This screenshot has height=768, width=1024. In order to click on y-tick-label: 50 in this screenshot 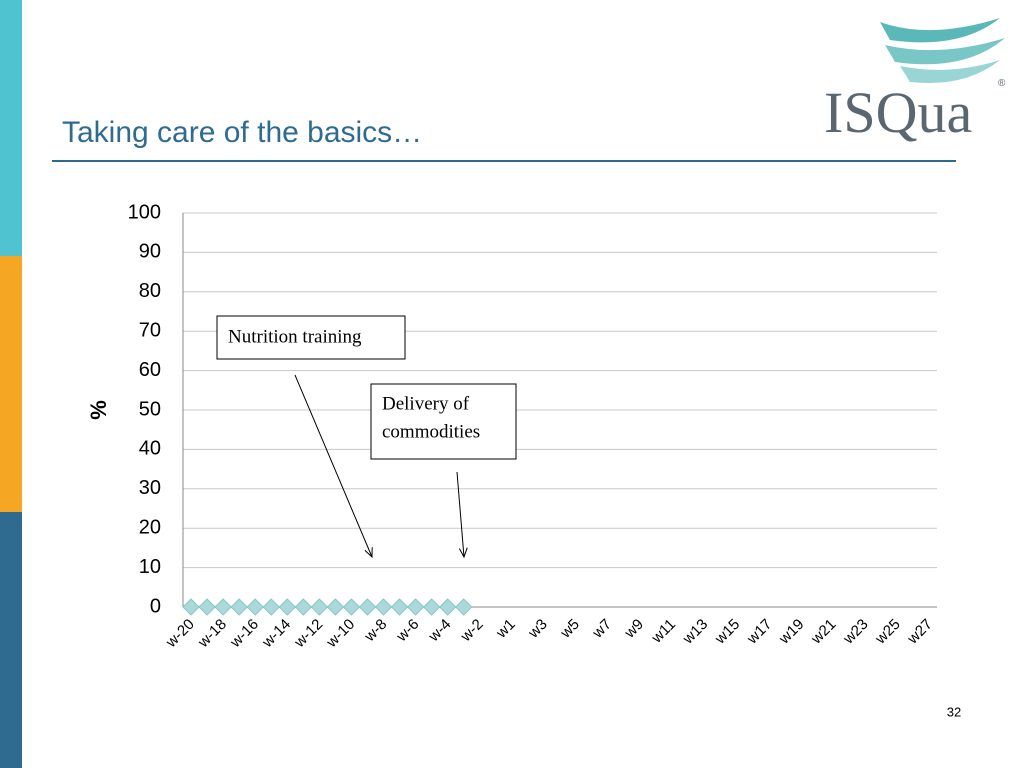, I will do `click(150, 409)`.